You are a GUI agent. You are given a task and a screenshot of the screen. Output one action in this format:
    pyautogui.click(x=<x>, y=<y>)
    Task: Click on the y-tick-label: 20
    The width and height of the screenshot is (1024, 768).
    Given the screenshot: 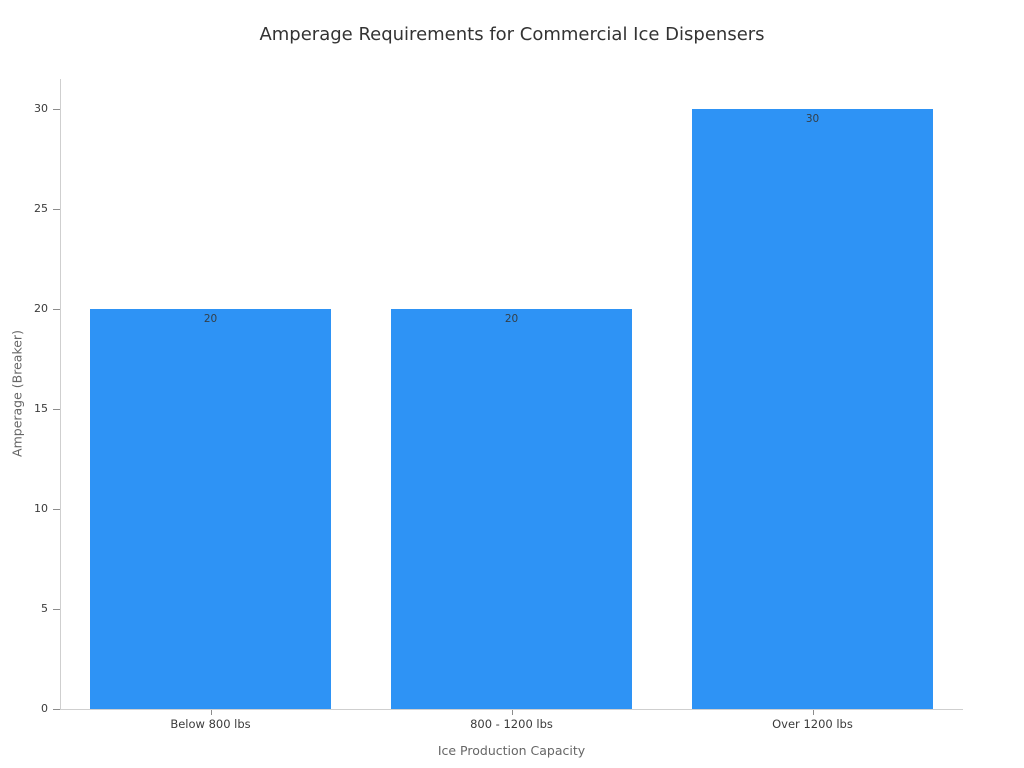 What is the action you would take?
    pyautogui.click(x=41, y=308)
    